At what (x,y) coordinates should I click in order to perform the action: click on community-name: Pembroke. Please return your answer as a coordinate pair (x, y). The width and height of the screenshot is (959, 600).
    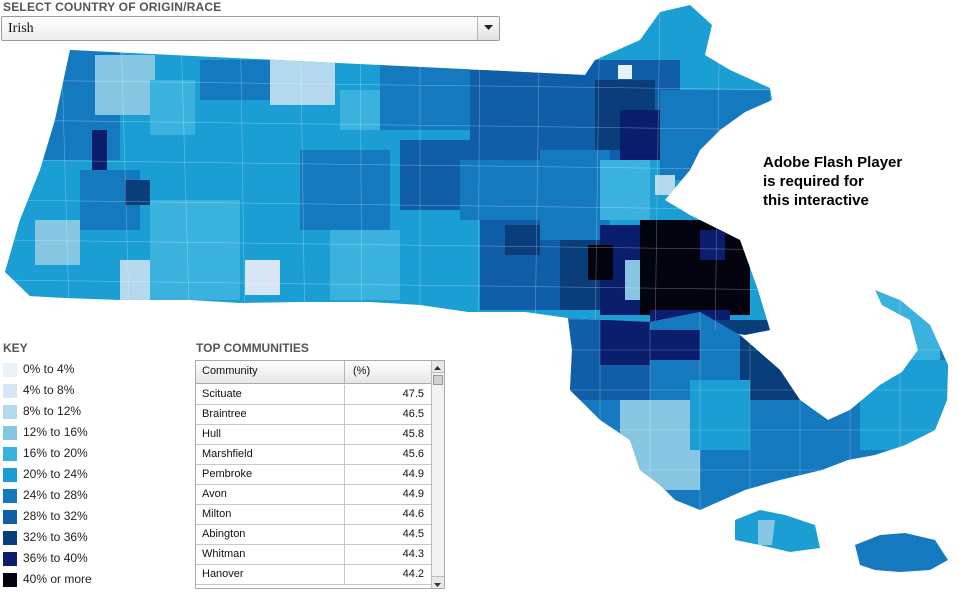
    Looking at the image, I should click on (227, 474).